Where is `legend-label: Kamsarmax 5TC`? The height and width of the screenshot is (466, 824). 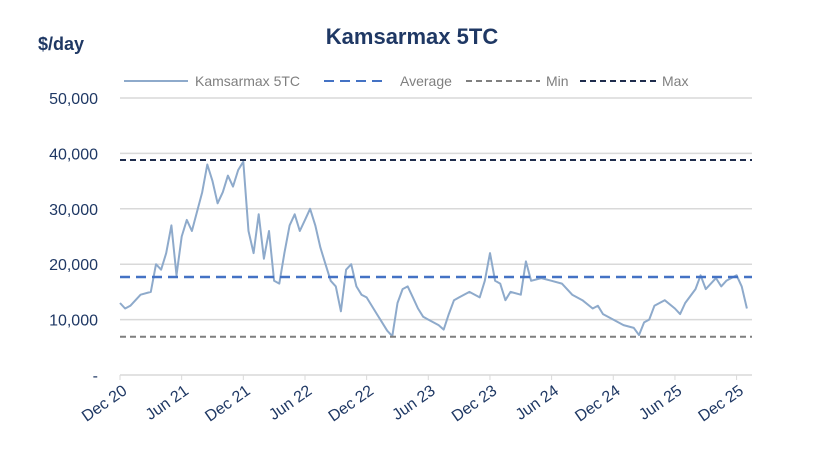 legend-label: Kamsarmax 5TC is located at coordinates (247, 81).